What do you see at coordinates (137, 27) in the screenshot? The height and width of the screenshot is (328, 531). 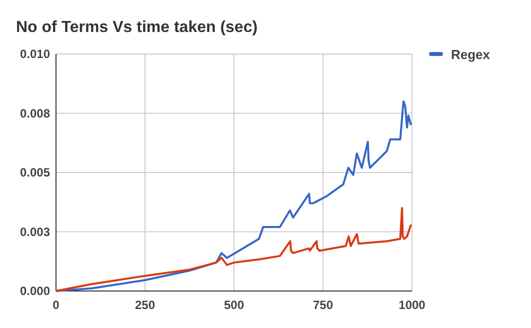 I see `chart-title: No of Terms Vs time taken (sec)` at bounding box center [137, 27].